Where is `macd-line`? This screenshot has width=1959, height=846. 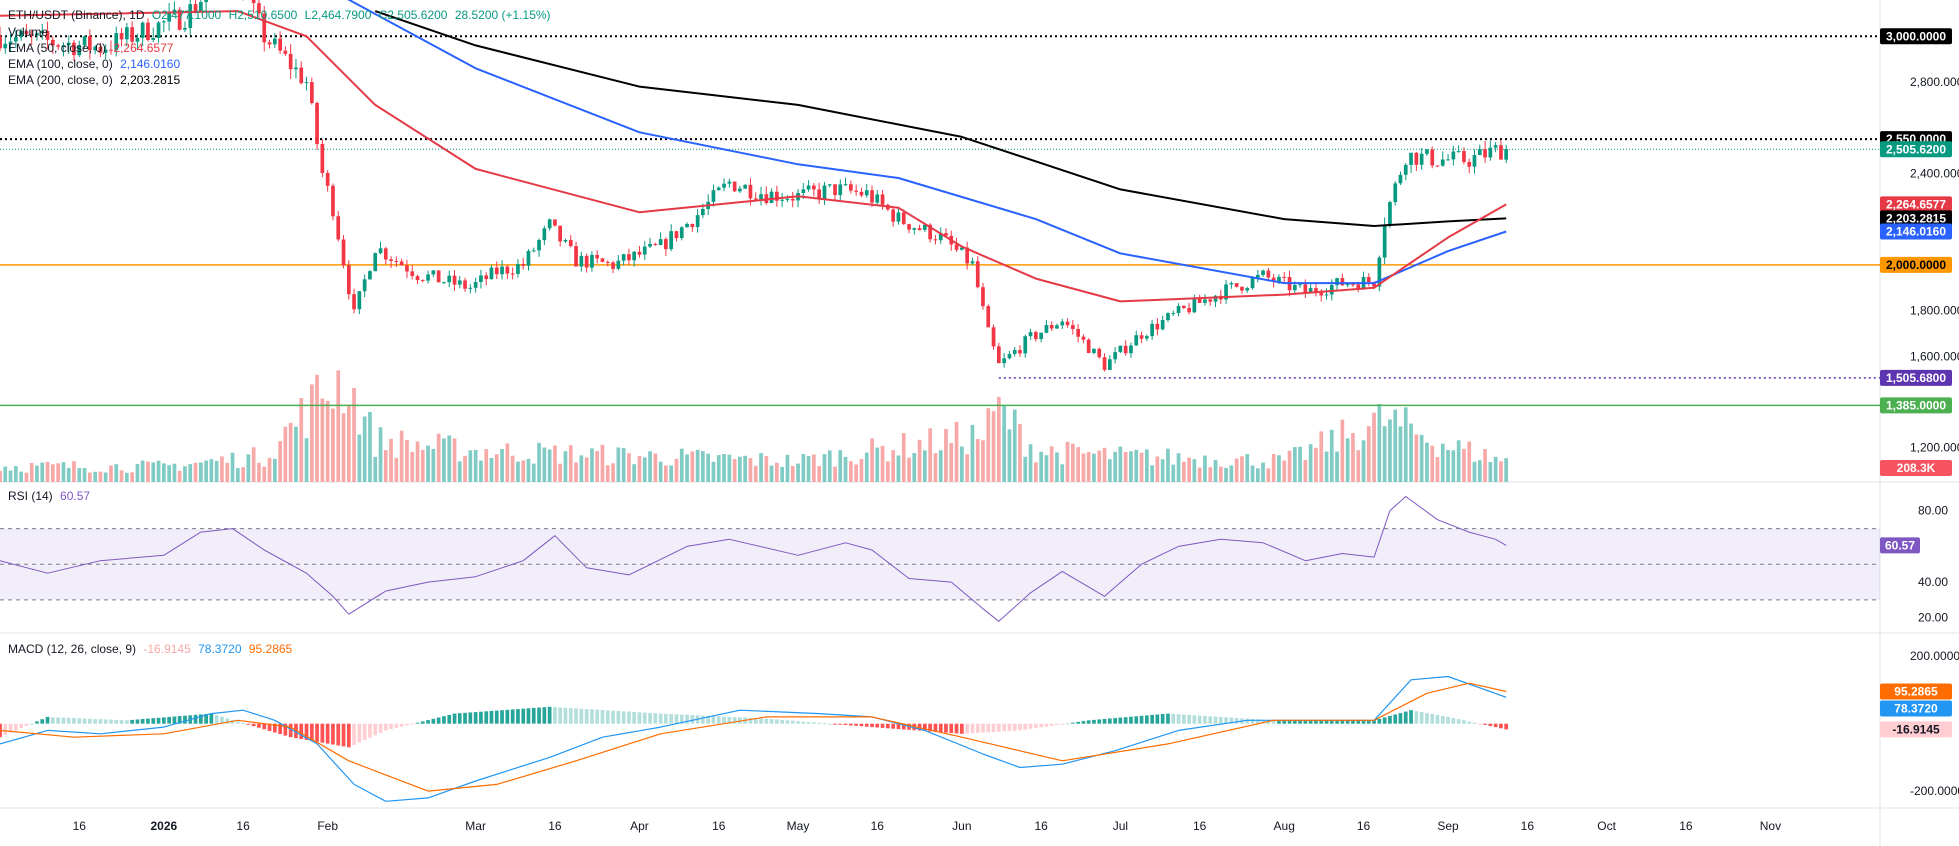
macd-line is located at coordinates (753, 738).